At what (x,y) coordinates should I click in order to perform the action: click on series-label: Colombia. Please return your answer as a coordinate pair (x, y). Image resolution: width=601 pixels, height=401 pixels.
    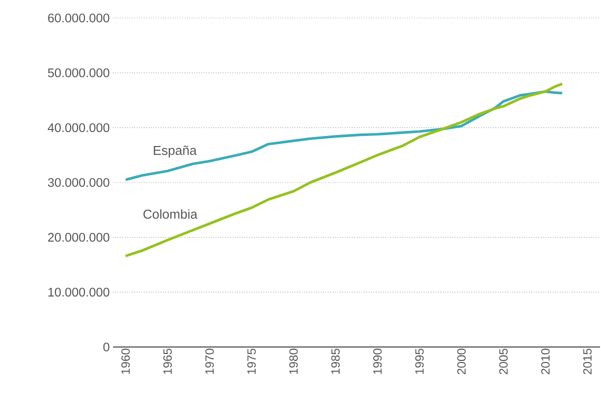
    Looking at the image, I should click on (170, 214).